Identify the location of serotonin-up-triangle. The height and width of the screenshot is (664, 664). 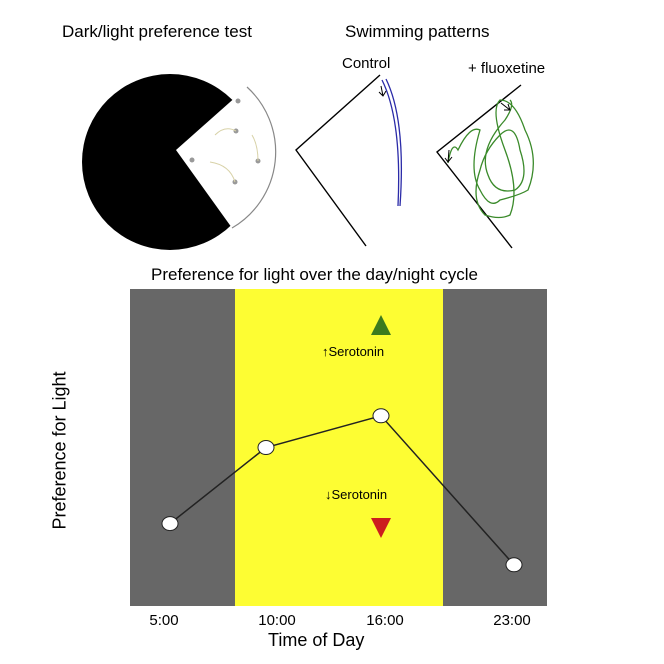
(381, 325).